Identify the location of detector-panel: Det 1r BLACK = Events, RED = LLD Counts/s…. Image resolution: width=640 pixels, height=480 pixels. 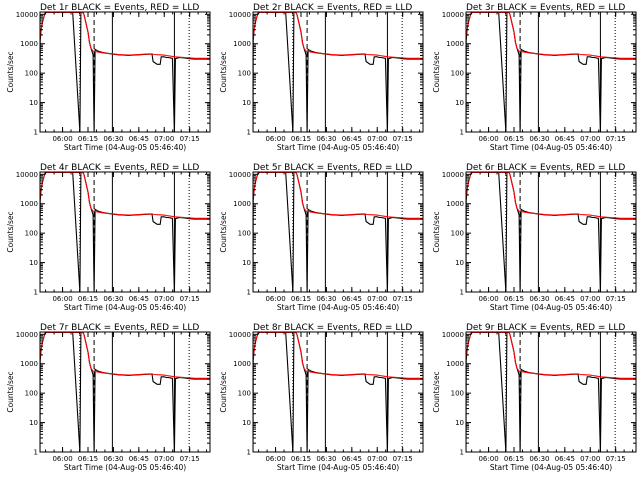
(108, 77).